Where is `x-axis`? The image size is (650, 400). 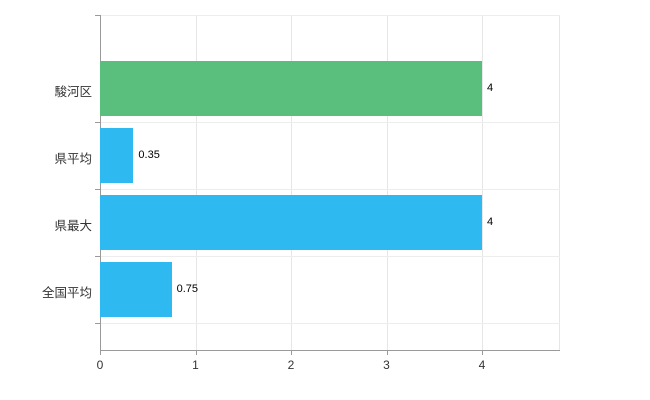
x-axis is located at coordinates (330, 350).